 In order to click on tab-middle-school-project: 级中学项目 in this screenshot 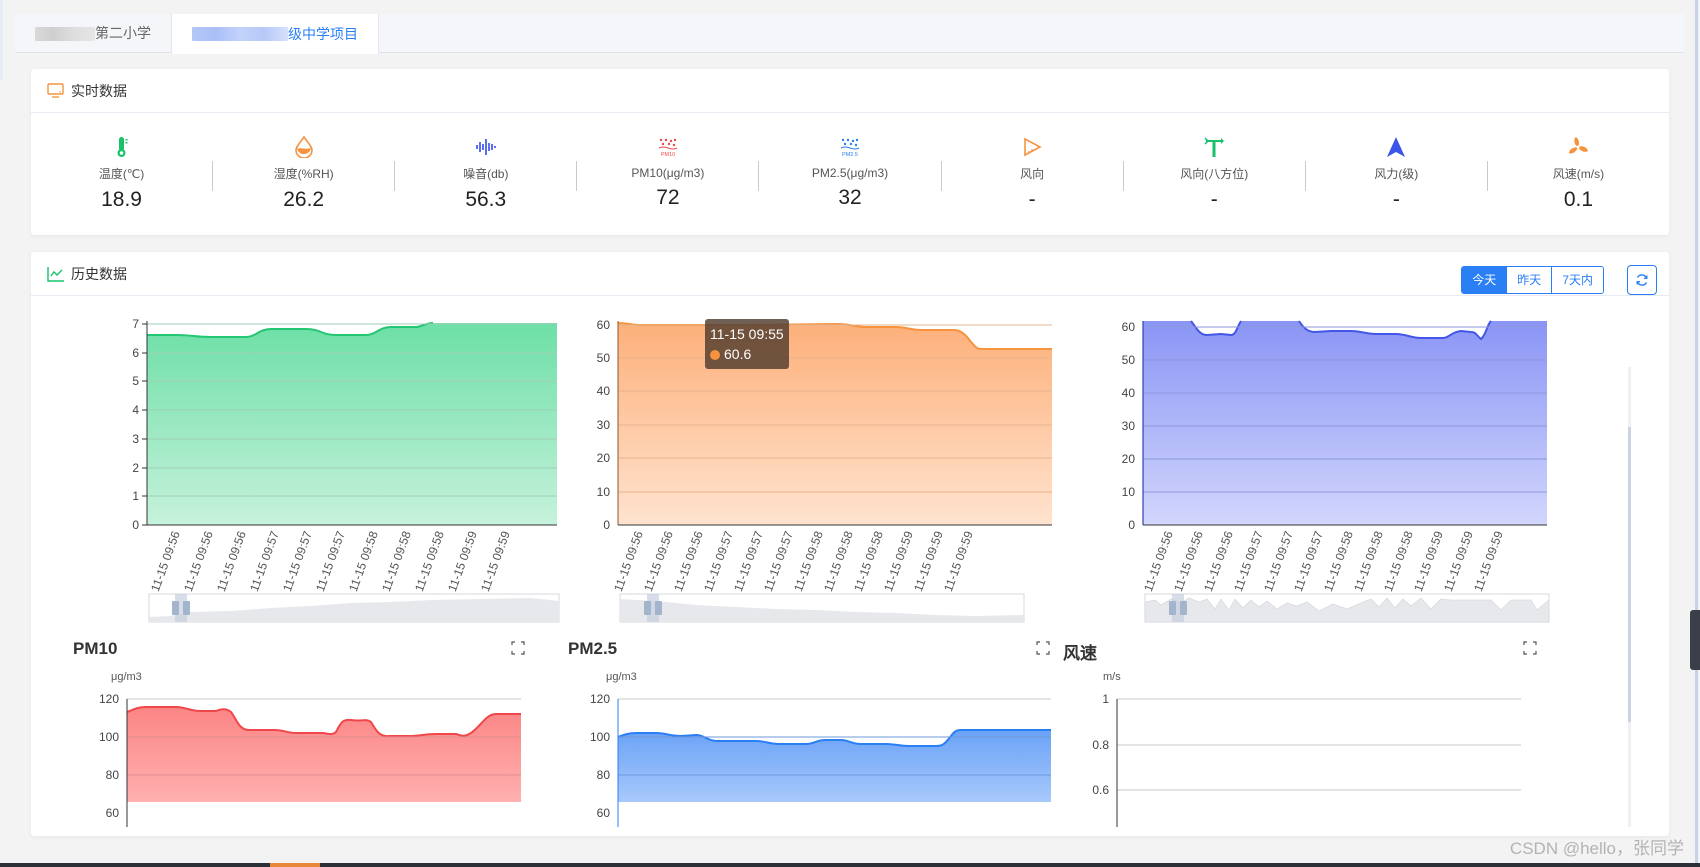, I will do `click(275, 34)`.